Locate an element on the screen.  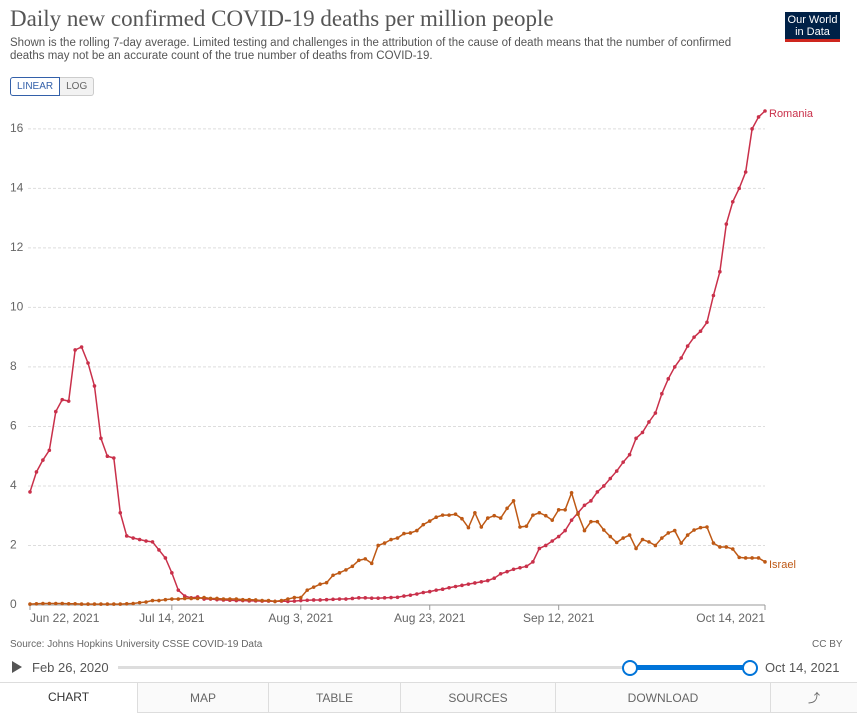
x-tick-label: Sep 12, 2021 is located at coordinates (559, 618).